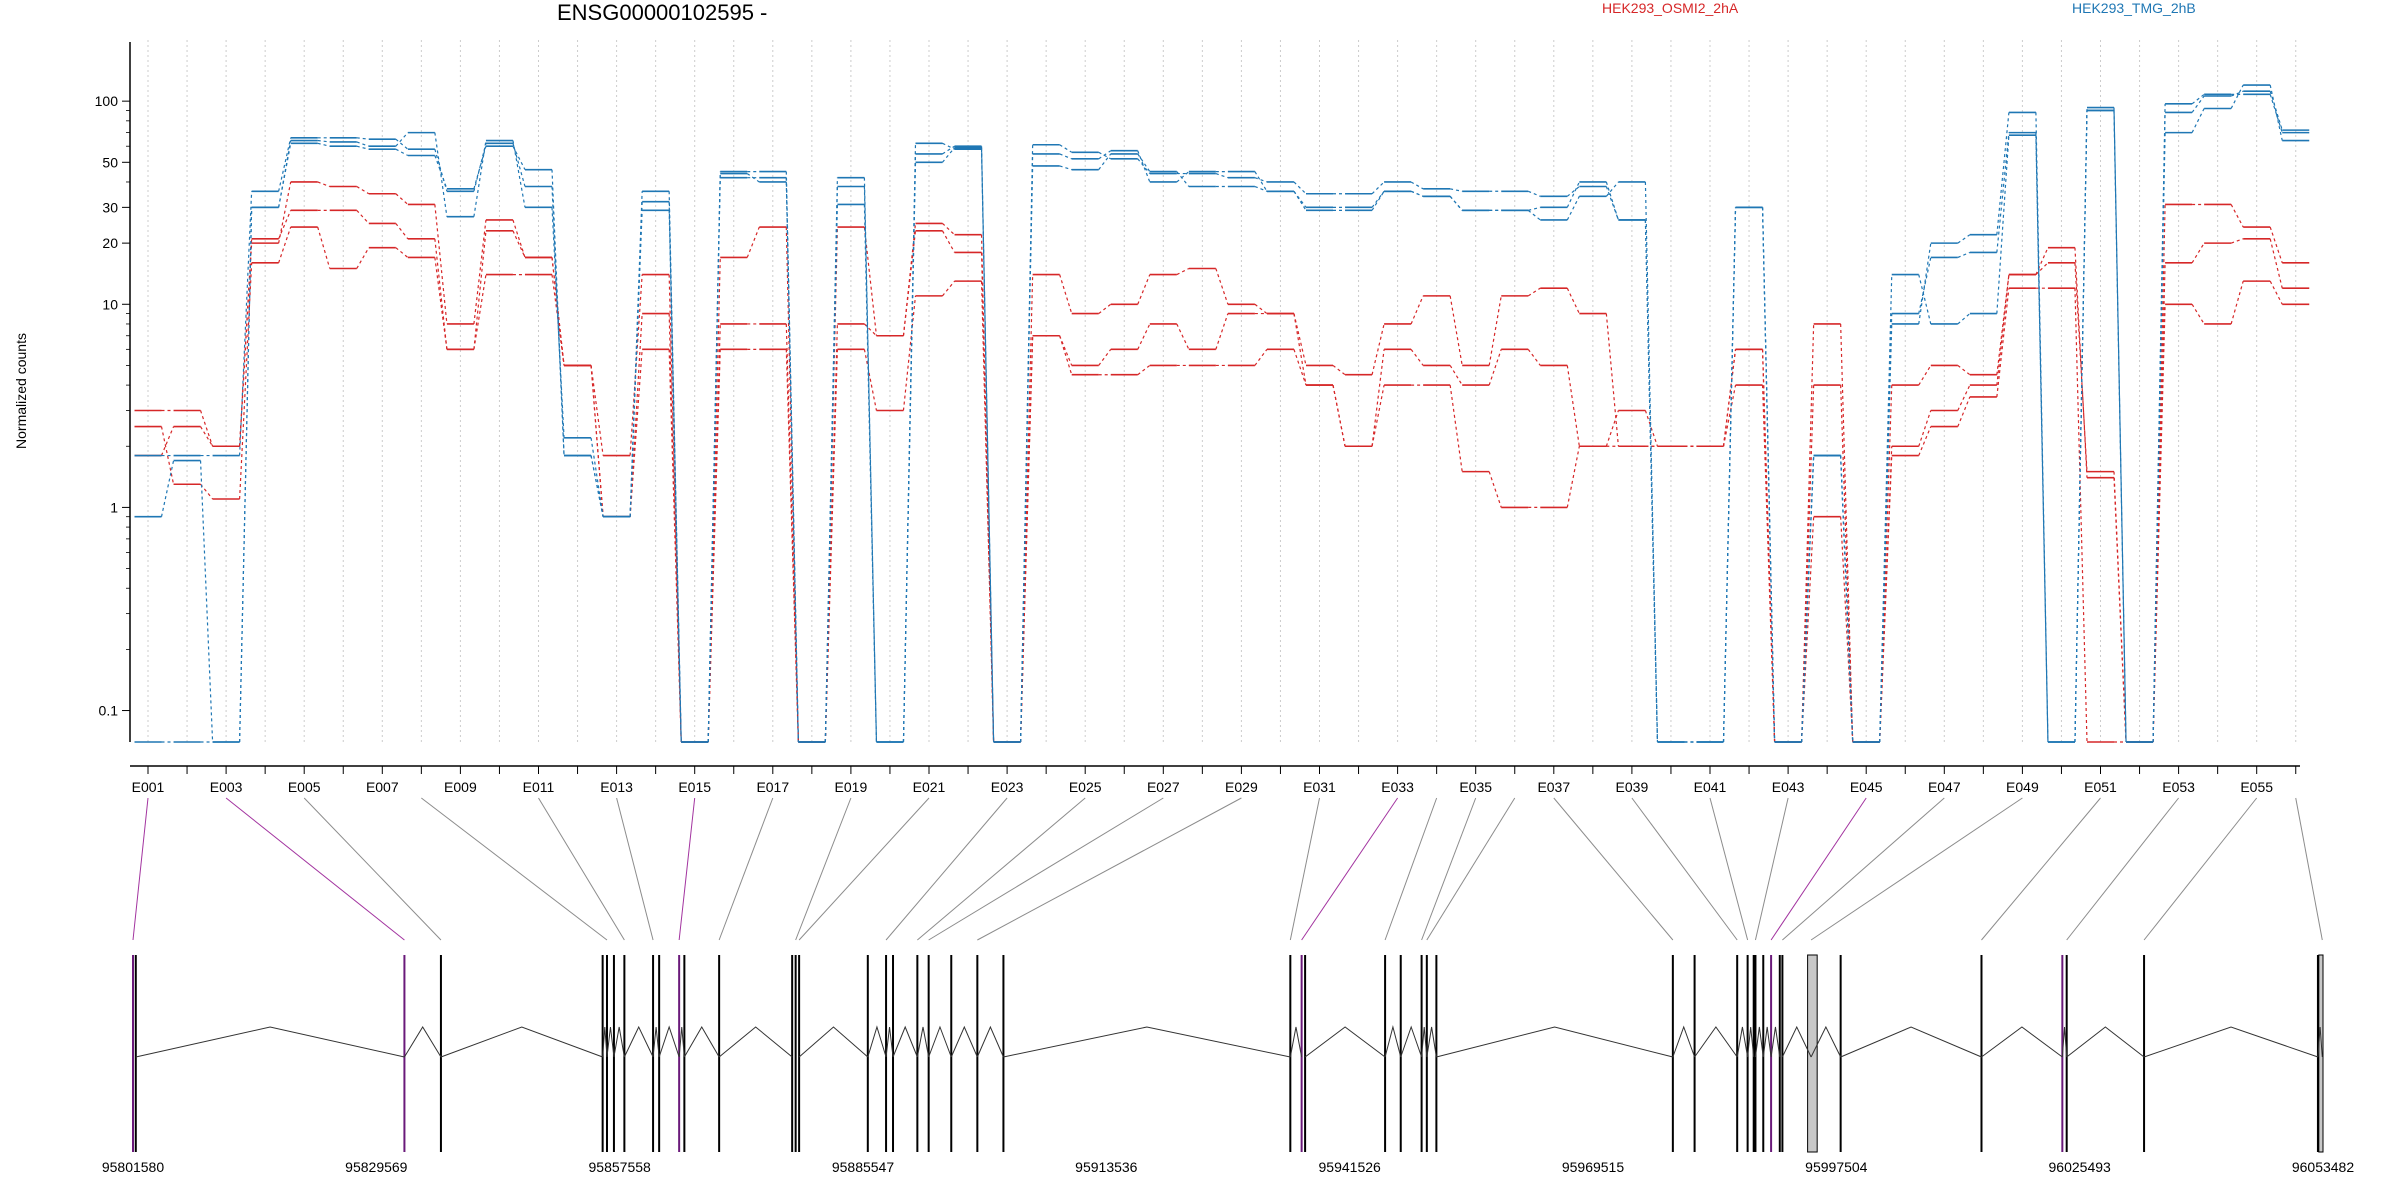 The image size is (2400, 1200). What do you see at coordinates (148, 787) in the screenshot?
I see `x-tick-label: E001` at bounding box center [148, 787].